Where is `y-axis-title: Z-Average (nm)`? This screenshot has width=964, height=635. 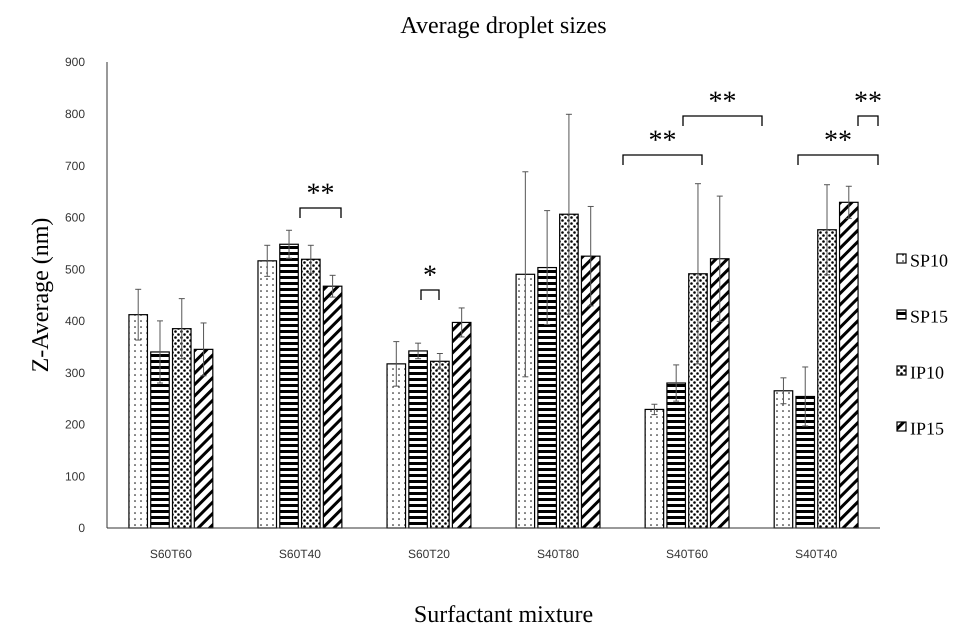 y-axis-title: Z-Average (nm) is located at coordinates (41, 295).